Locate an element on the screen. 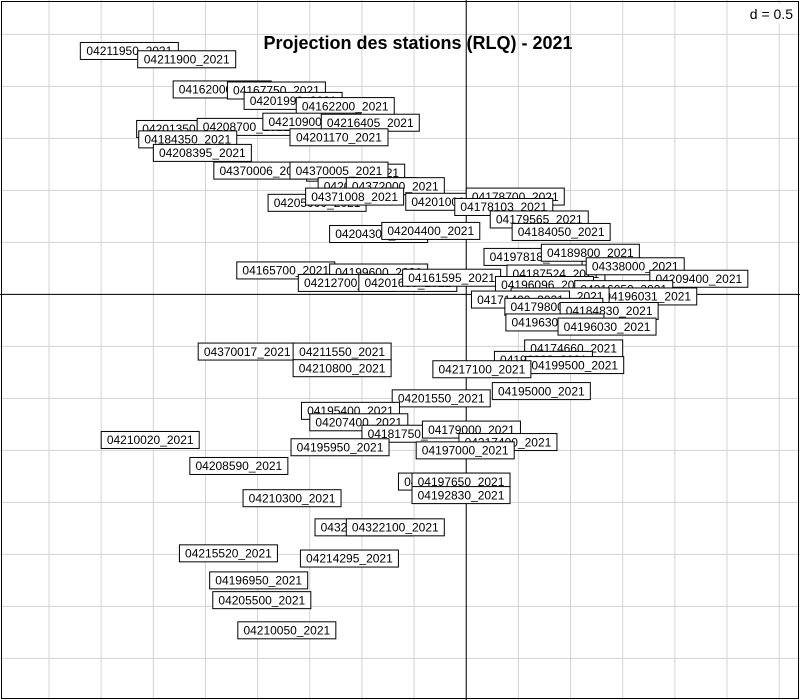 Image resolution: width=800 pixels, height=700 pixels. station-label: 04195000_2021 is located at coordinates (541, 391).